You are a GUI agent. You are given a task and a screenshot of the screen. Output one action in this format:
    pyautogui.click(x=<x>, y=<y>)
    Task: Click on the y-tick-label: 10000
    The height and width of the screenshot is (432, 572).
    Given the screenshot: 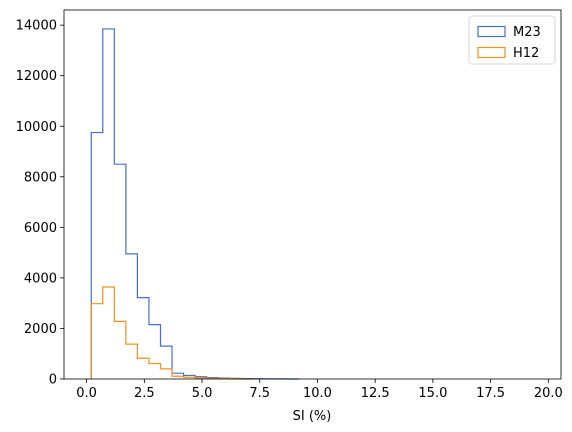 What is the action you would take?
    pyautogui.click(x=36, y=127)
    